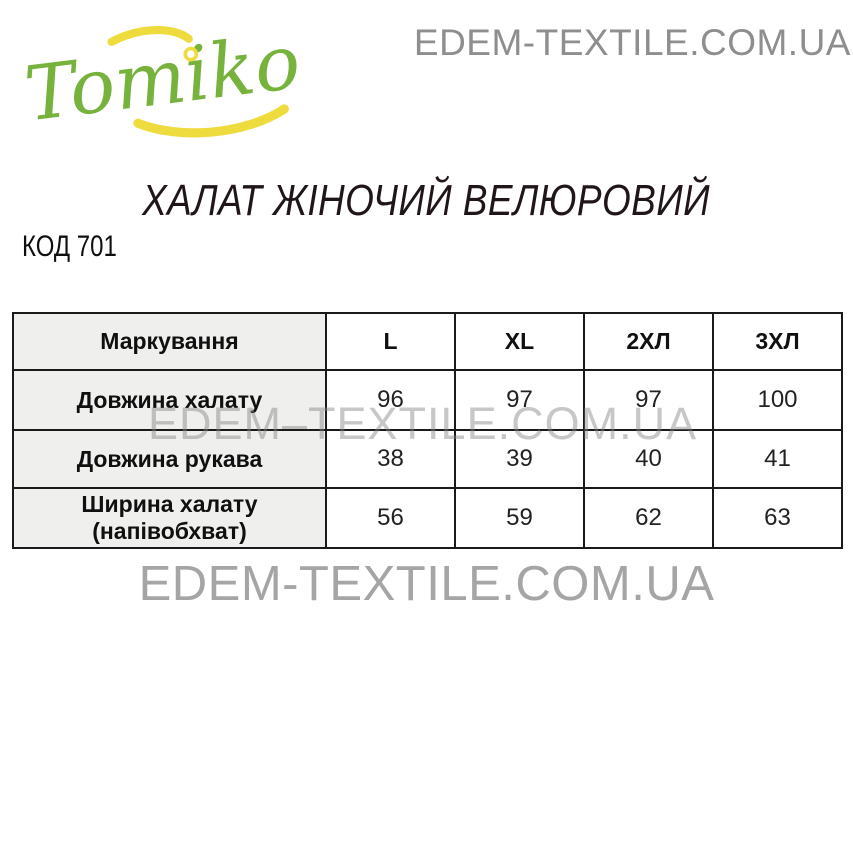 Image resolution: width=853 pixels, height=853 pixels. What do you see at coordinates (777, 400) in the screenshot?
I see `cell-value: 100` at bounding box center [777, 400].